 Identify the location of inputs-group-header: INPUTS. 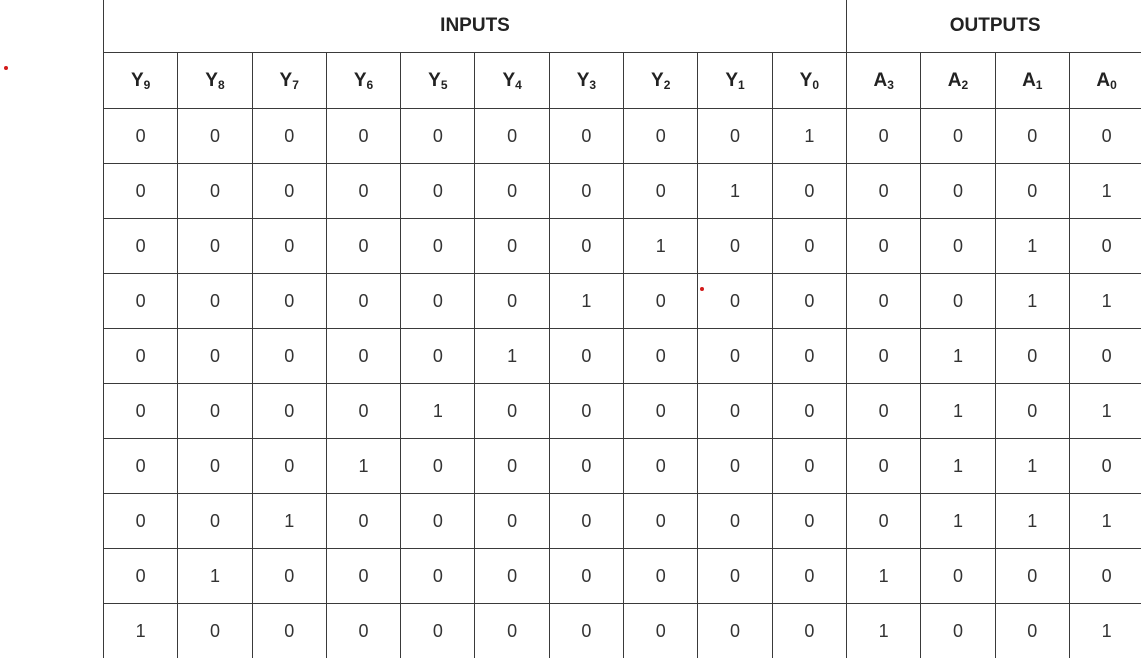
(475, 26).